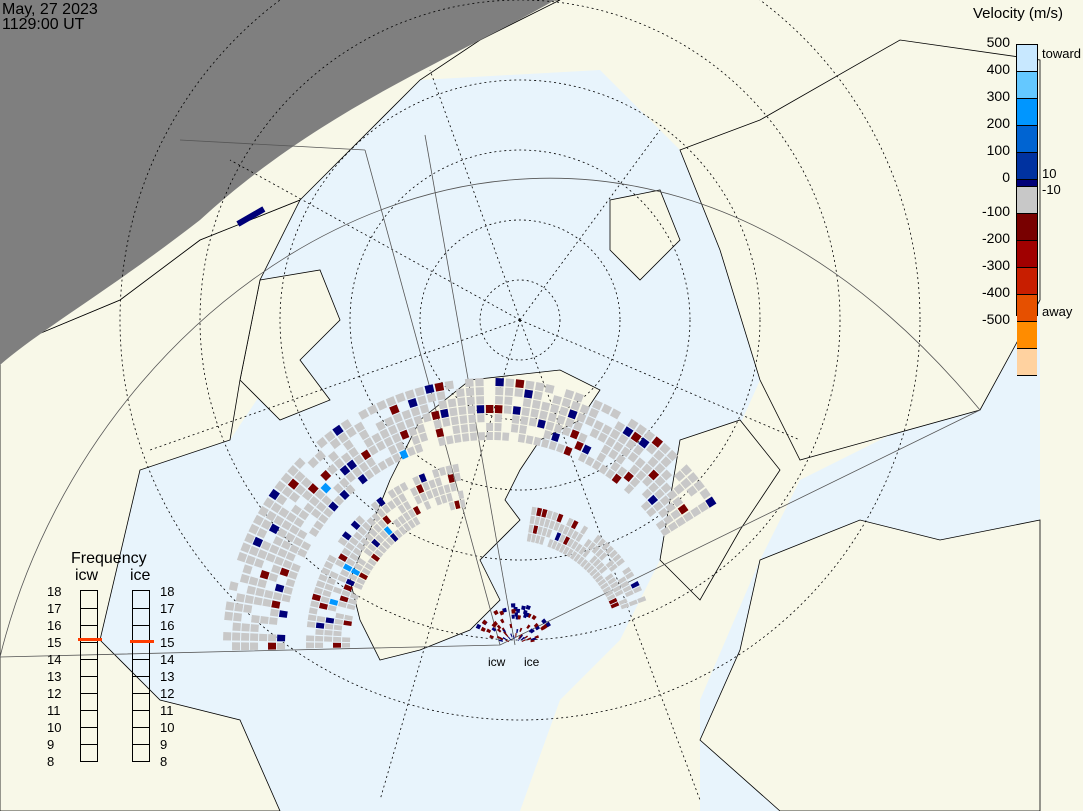  What do you see at coordinates (167, 693) in the screenshot?
I see `frequency-tick-label: 12` at bounding box center [167, 693].